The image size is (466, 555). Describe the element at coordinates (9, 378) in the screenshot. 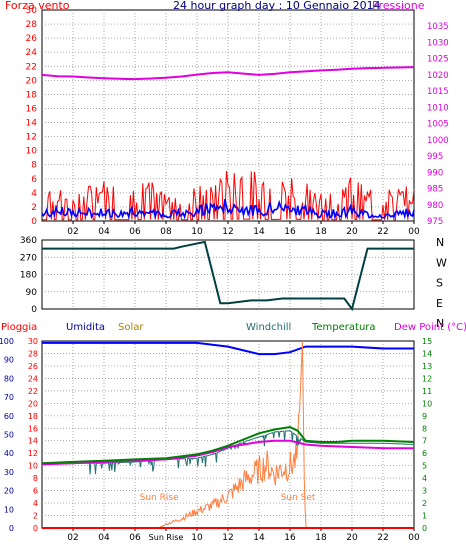

I see `humidity-axis-tick-label: 80` at that location.